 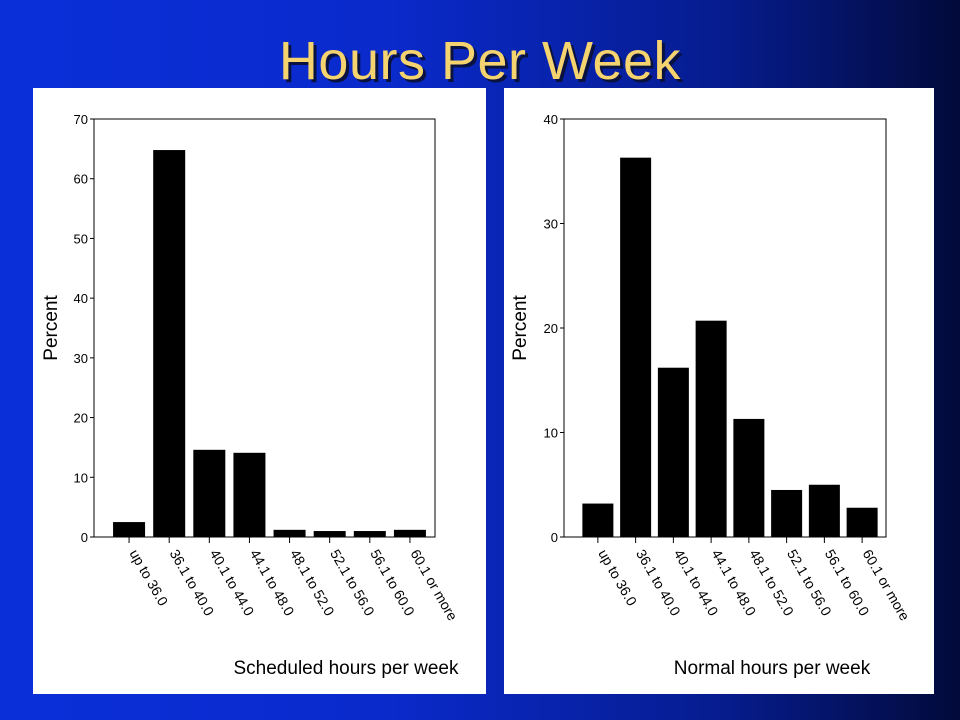 I want to click on y-tick-label: 50, so click(x=81, y=238).